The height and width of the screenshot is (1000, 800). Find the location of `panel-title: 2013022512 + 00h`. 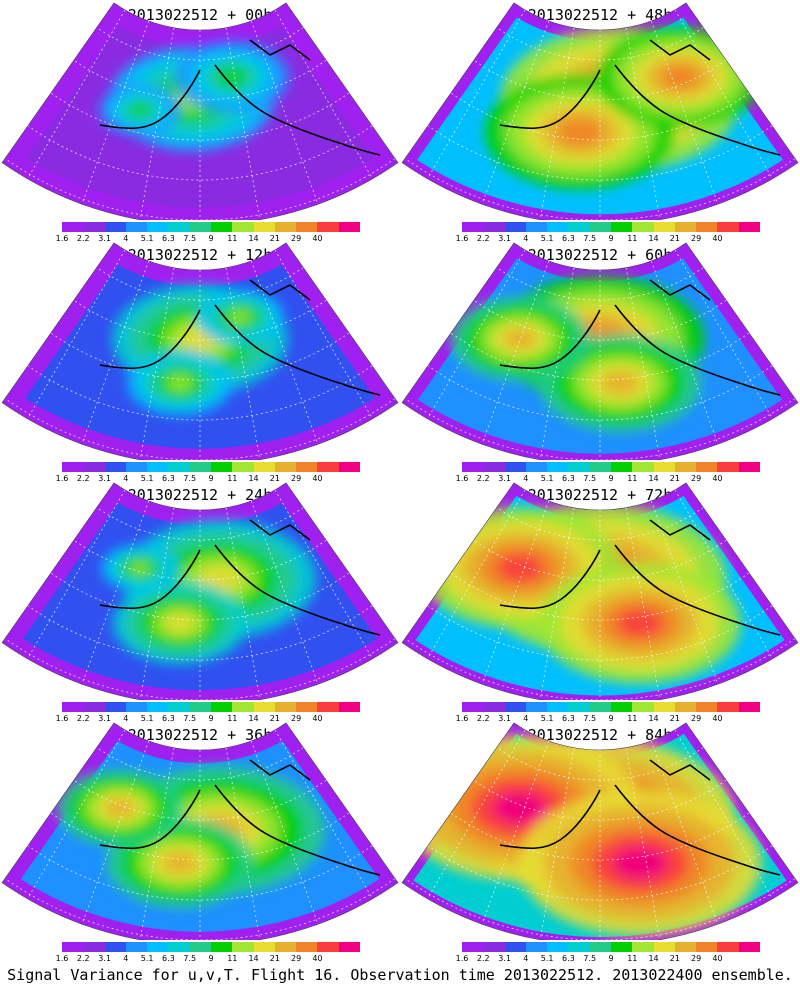

panel-title: 2013022512 + 00h is located at coordinates (200, 15).